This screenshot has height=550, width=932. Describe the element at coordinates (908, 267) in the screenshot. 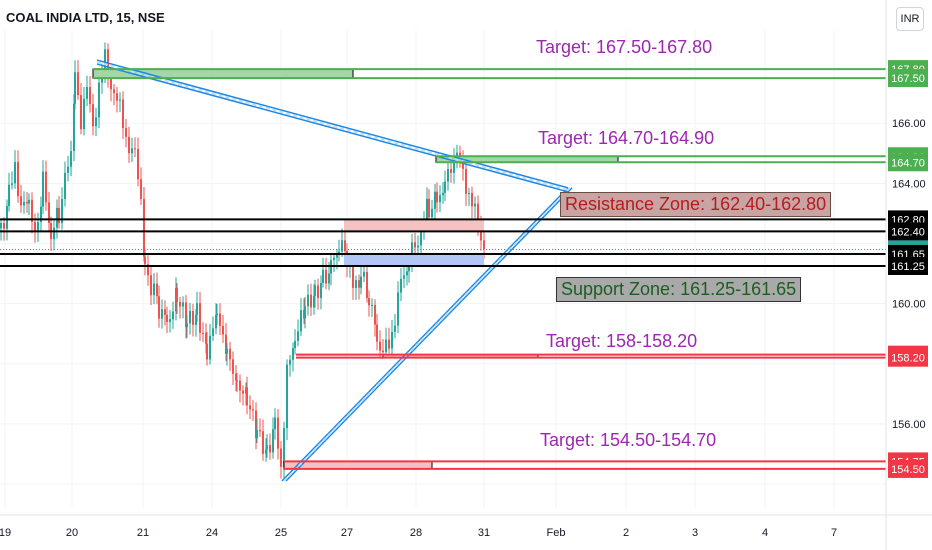

I see `price-badge-label: 161.25` at that location.